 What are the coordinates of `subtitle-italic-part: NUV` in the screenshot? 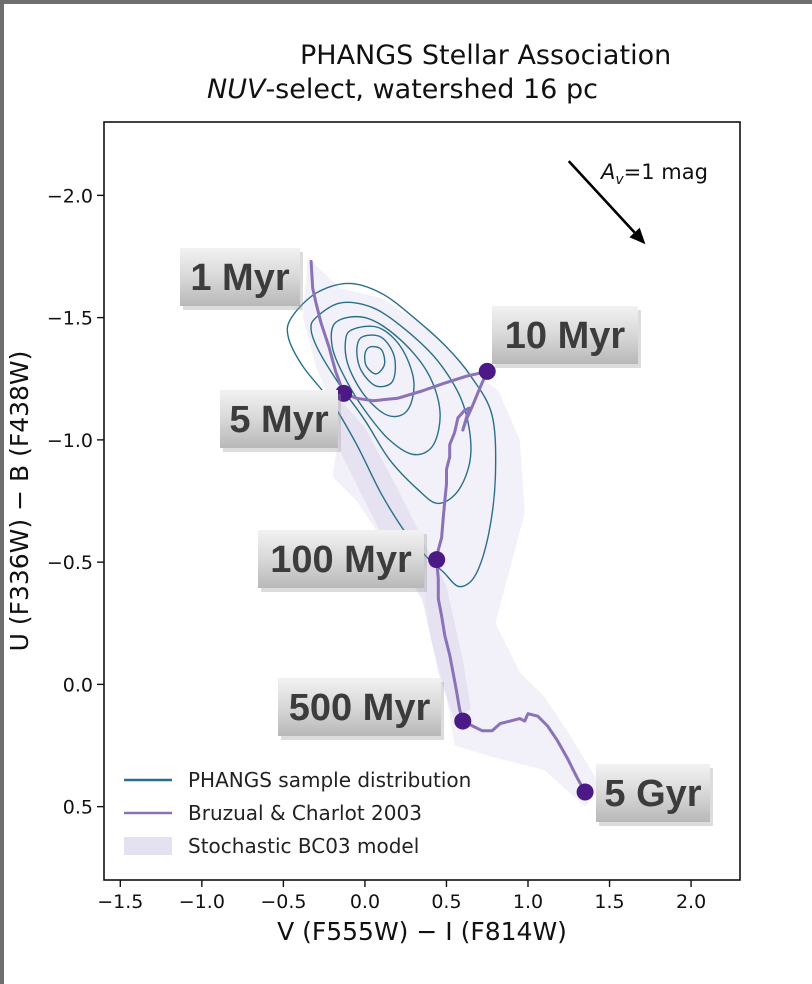 It's located at (236, 89).